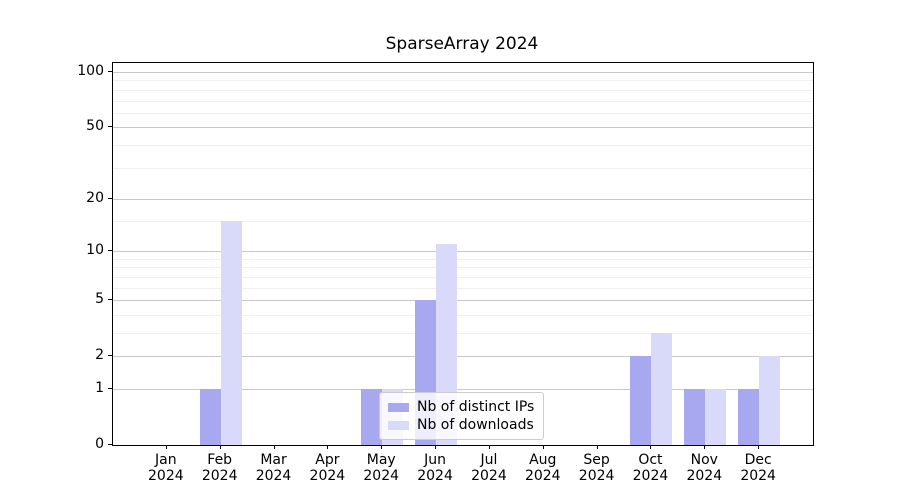 This screenshot has width=900, height=500. I want to click on y-axis-tick-label-0: 0, so click(99, 444).